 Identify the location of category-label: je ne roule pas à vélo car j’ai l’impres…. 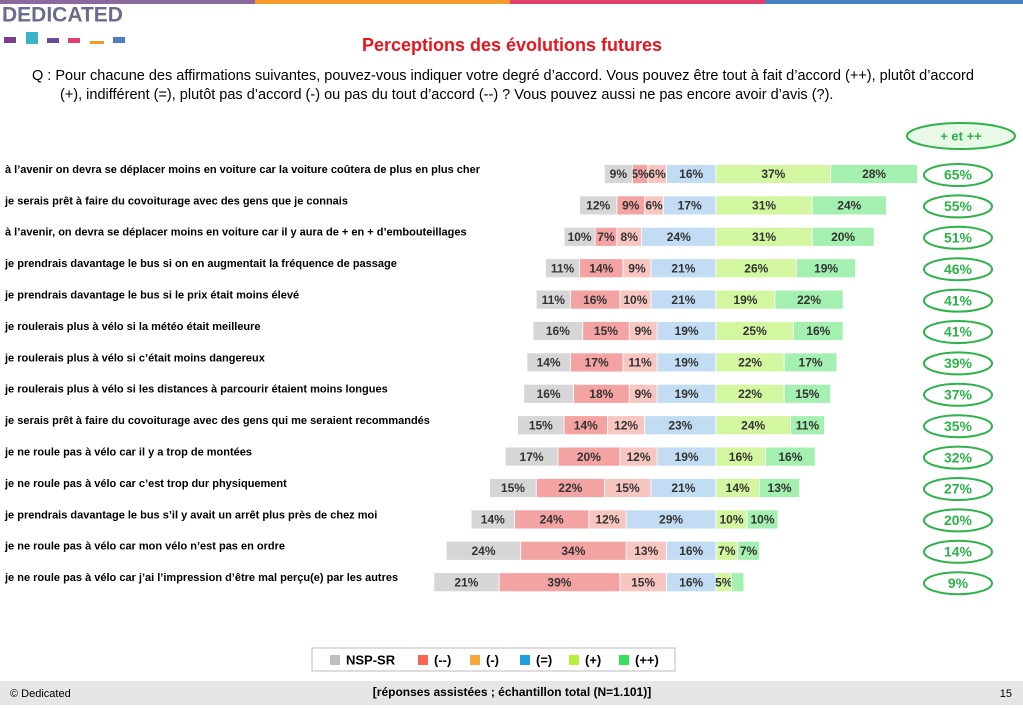
(201, 578).